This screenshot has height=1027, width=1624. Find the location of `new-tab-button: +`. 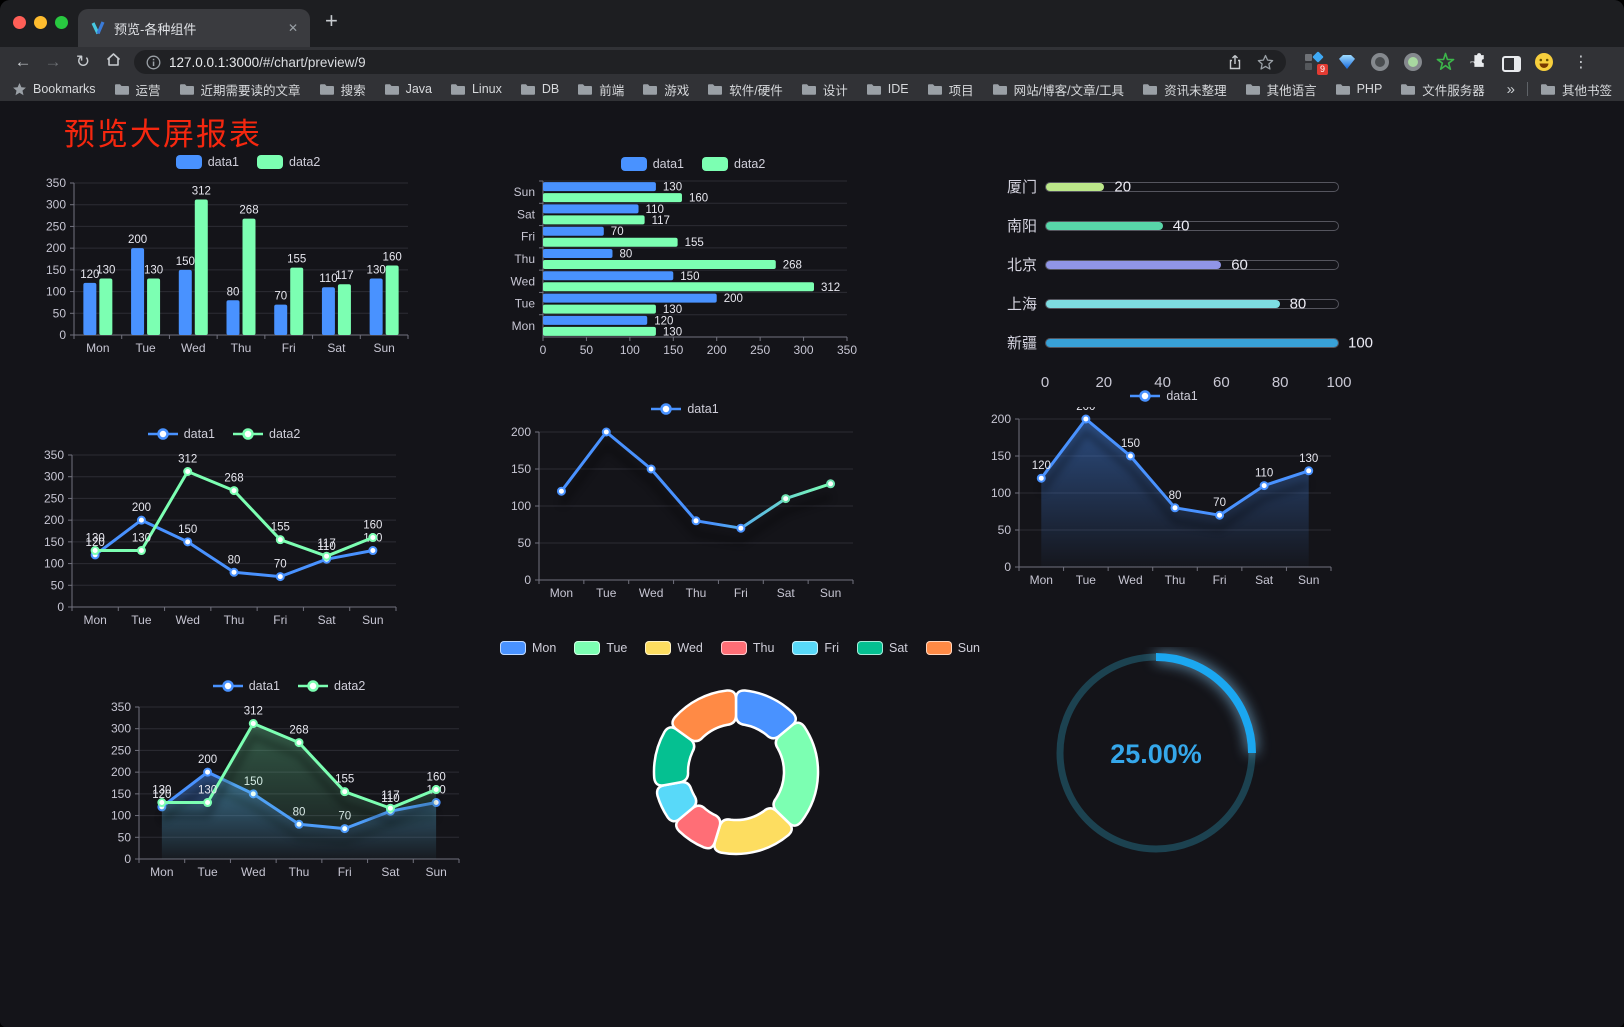

new-tab-button: + is located at coordinates (331, 20).